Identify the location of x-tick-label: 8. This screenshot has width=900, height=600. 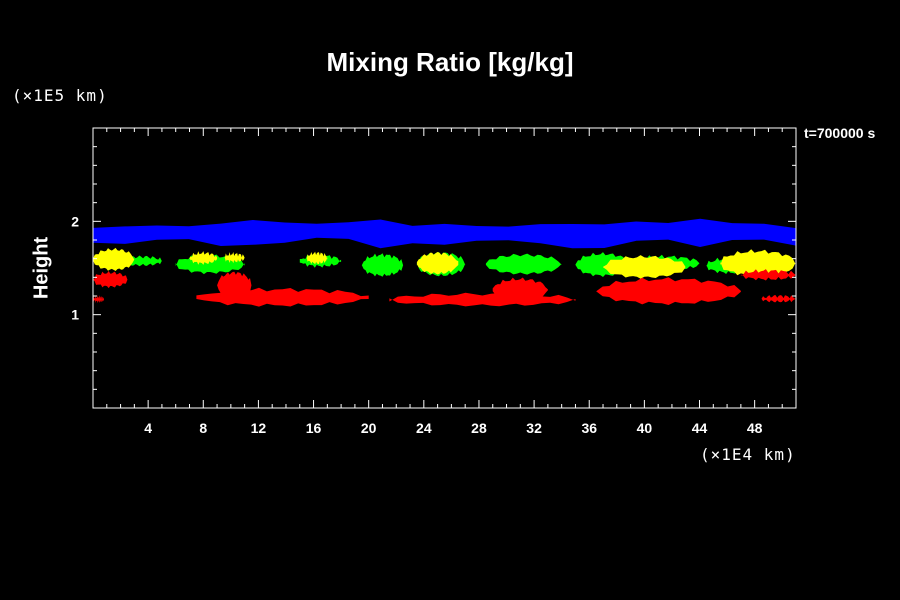
(203, 428).